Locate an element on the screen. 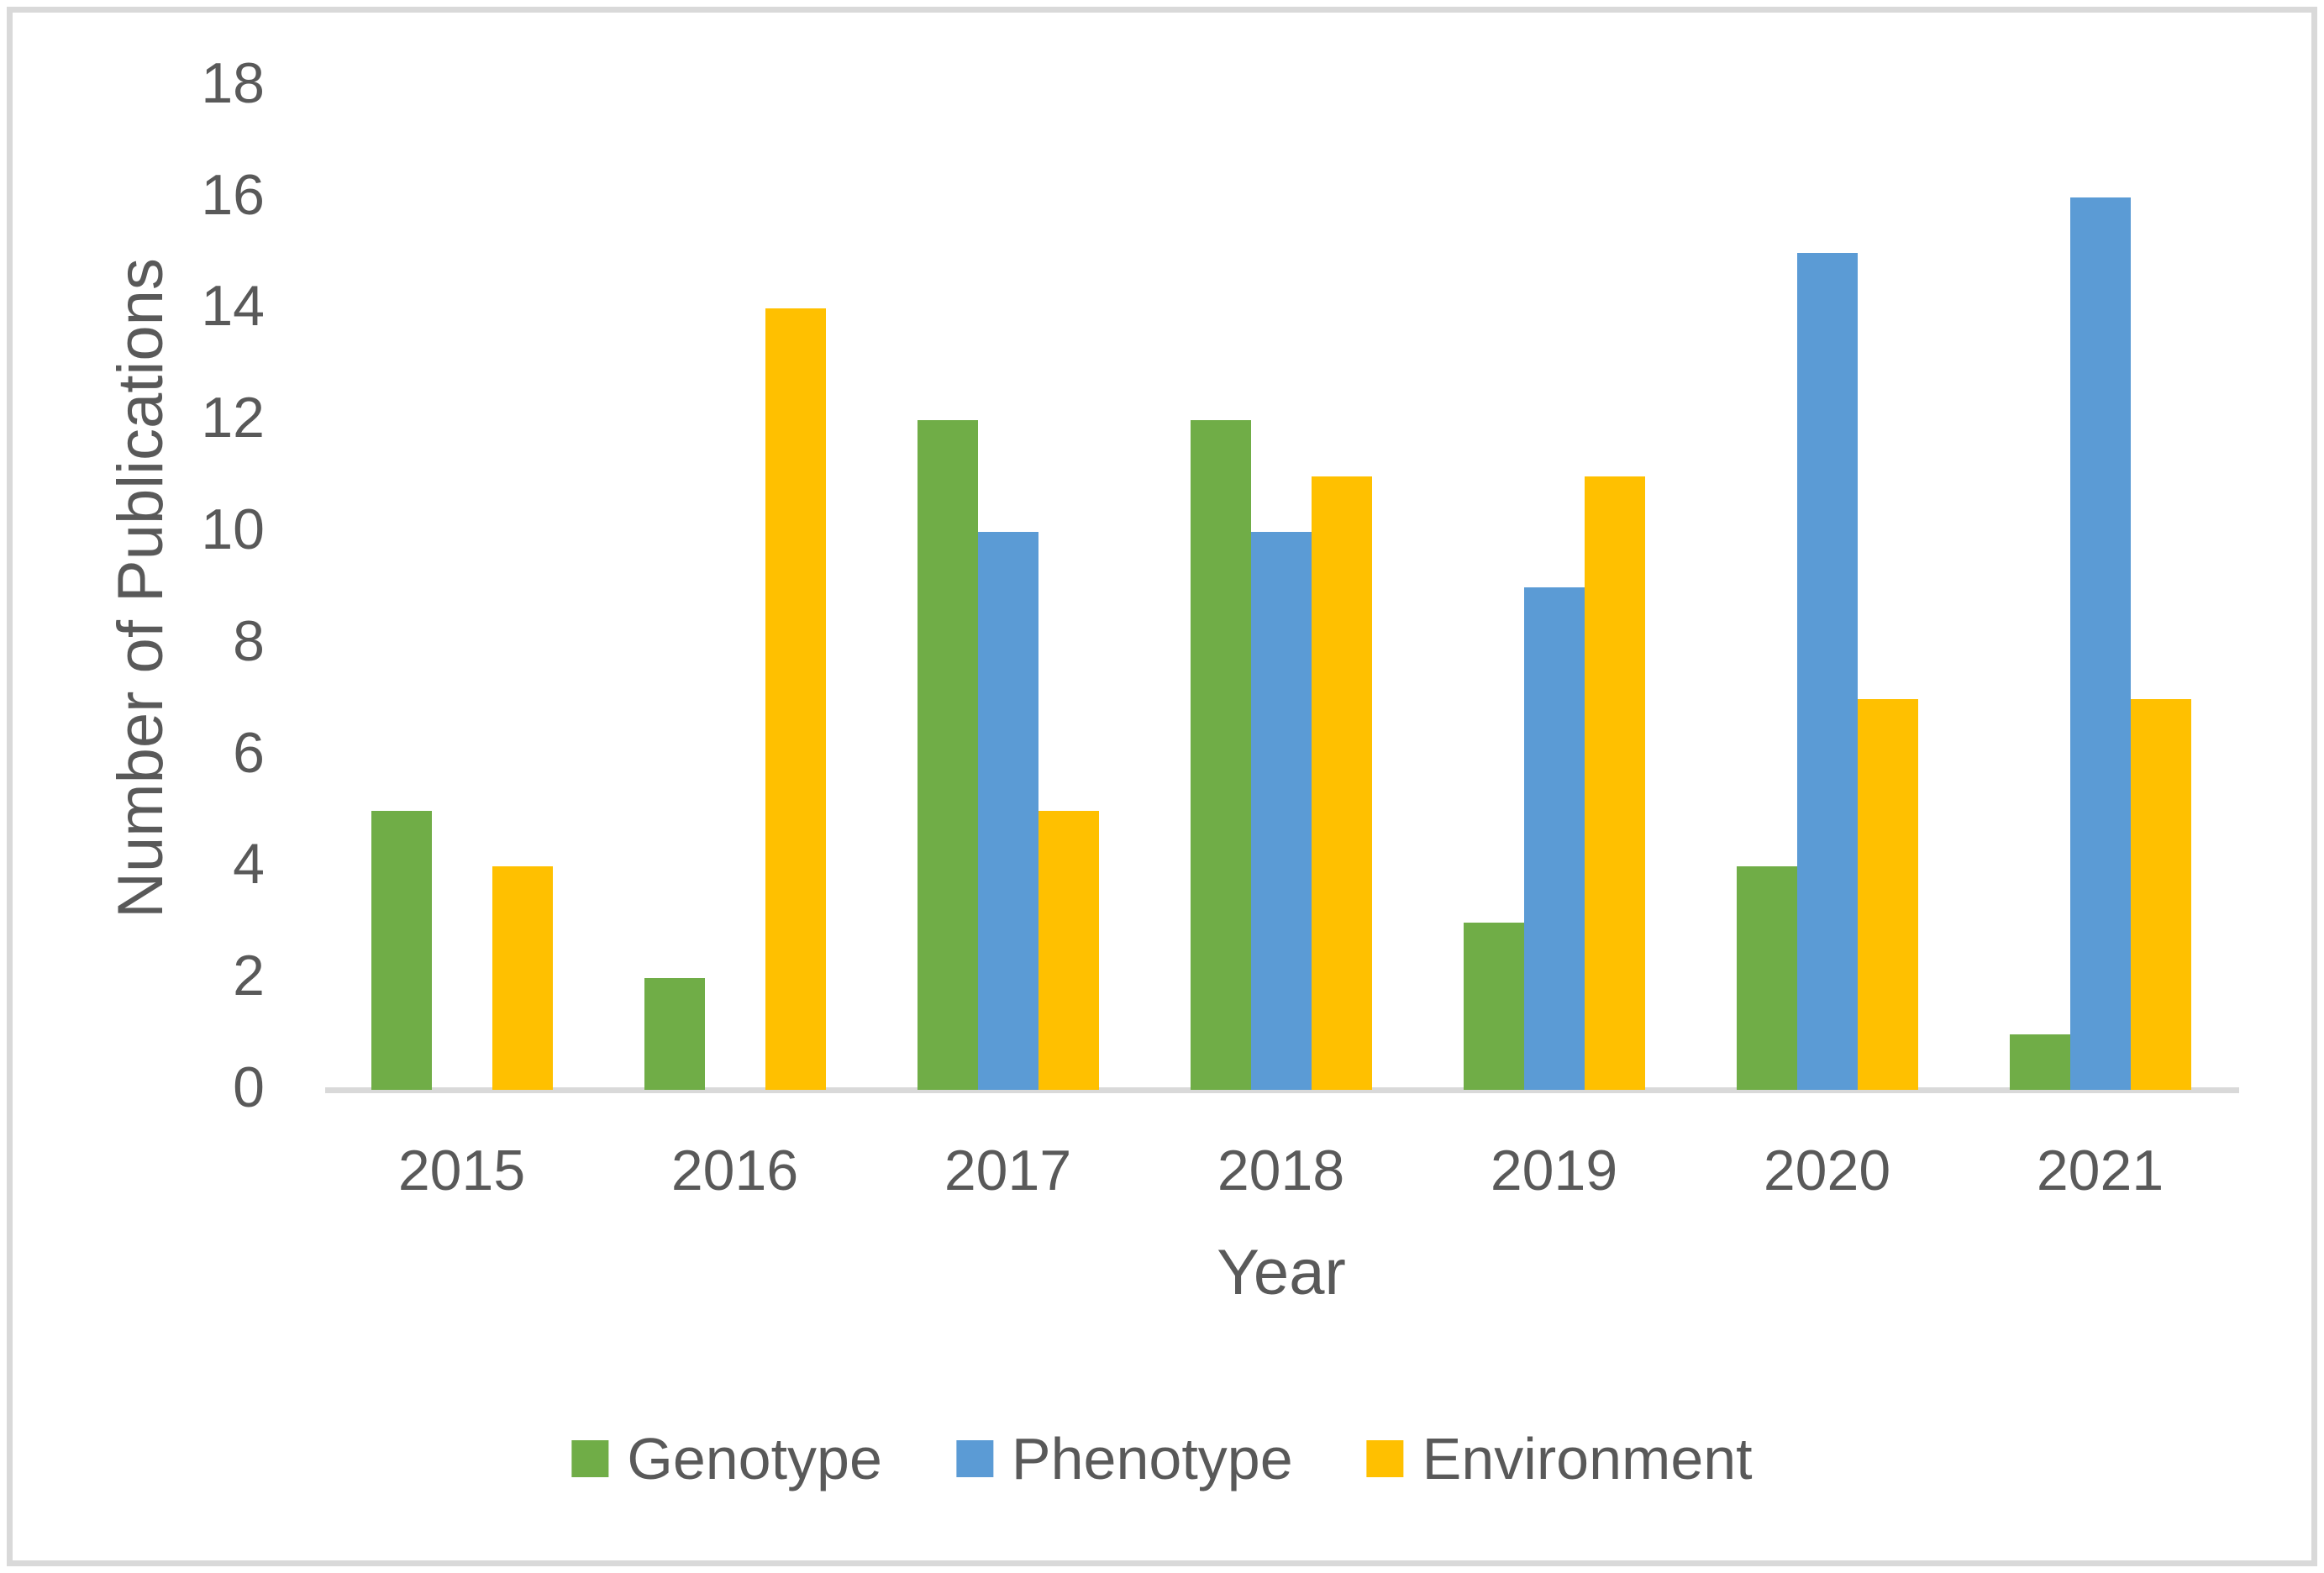 The width and height of the screenshot is (2324, 1573). y-tick-label: 14 is located at coordinates (233, 306).